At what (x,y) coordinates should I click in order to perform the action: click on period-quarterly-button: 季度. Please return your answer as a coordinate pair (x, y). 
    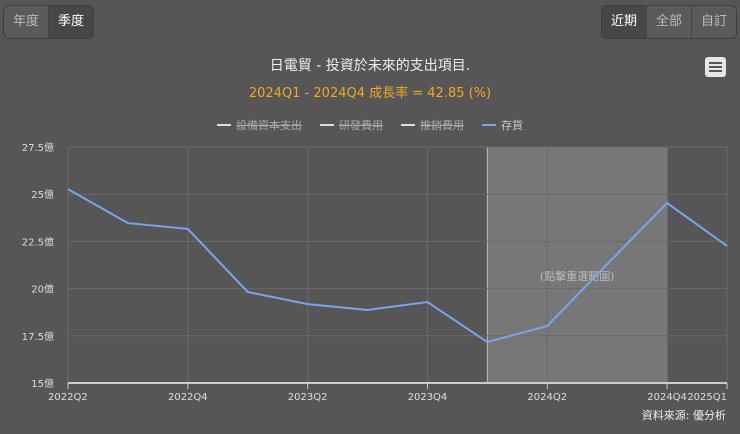
    Looking at the image, I should click on (71, 22).